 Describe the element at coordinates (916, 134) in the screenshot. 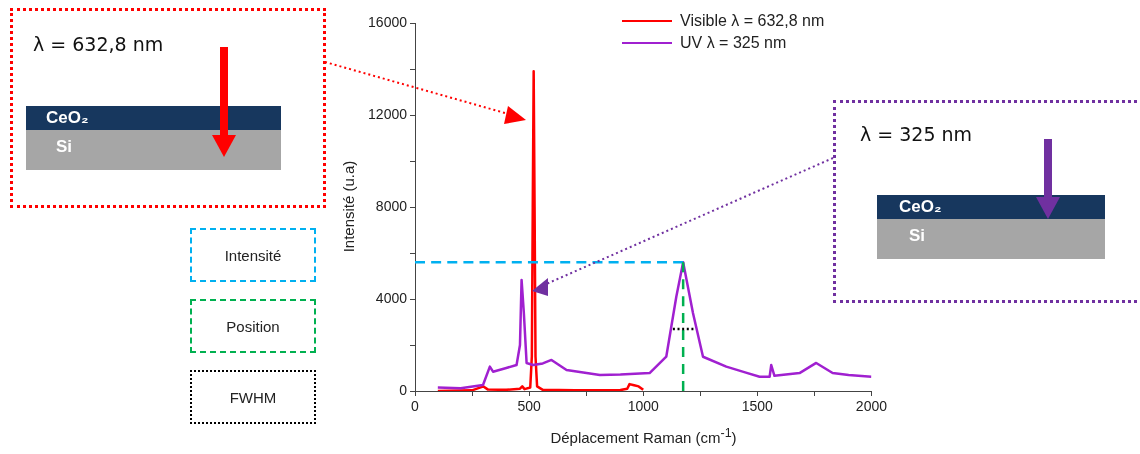

I see `annotation: λ = 325 nm` at that location.